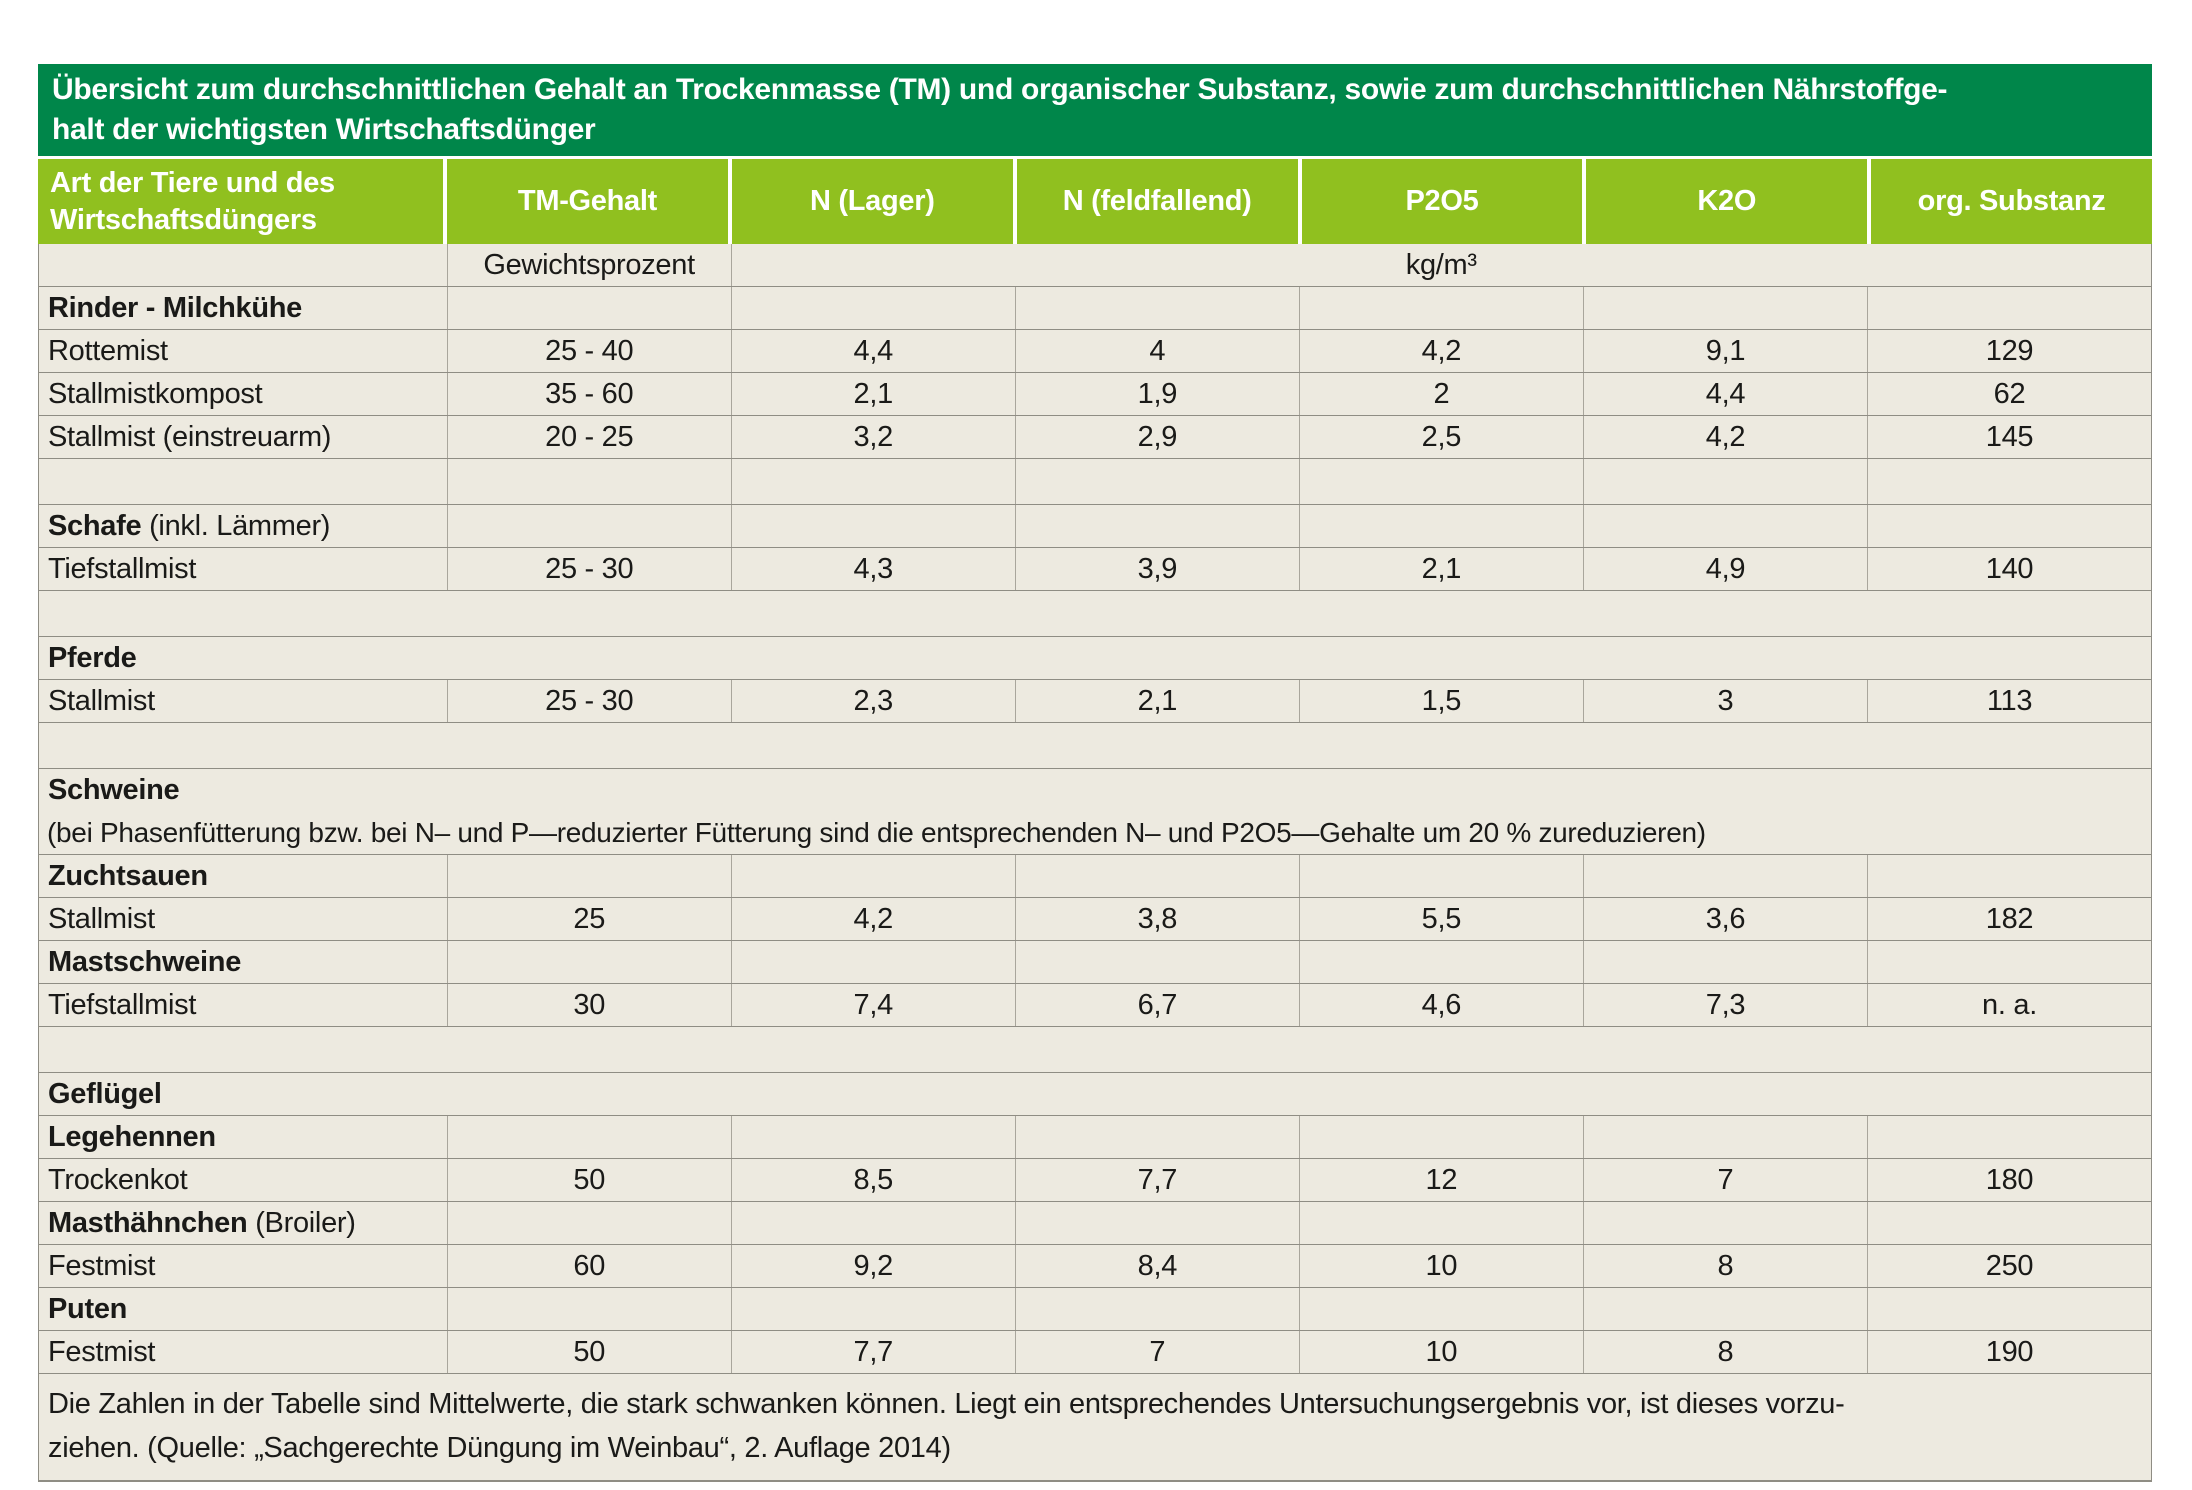 This screenshot has width=2192, height=1490. What do you see at coordinates (590, 1005) in the screenshot?
I see `value-cell: 30` at bounding box center [590, 1005].